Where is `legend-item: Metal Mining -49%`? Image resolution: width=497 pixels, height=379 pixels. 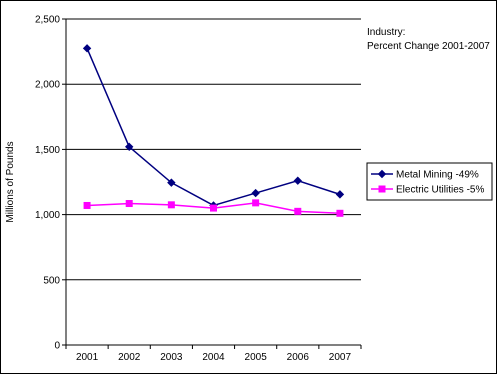
legend-item: Metal Mining -49% is located at coordinates (425, 175).